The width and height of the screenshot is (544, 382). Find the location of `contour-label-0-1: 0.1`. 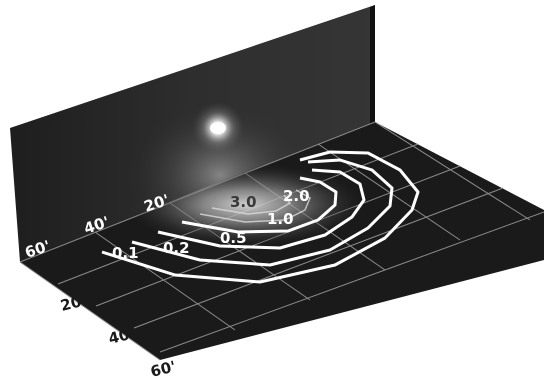

contour-label-0-1: 0.1 is located at coordinates (125, 253).